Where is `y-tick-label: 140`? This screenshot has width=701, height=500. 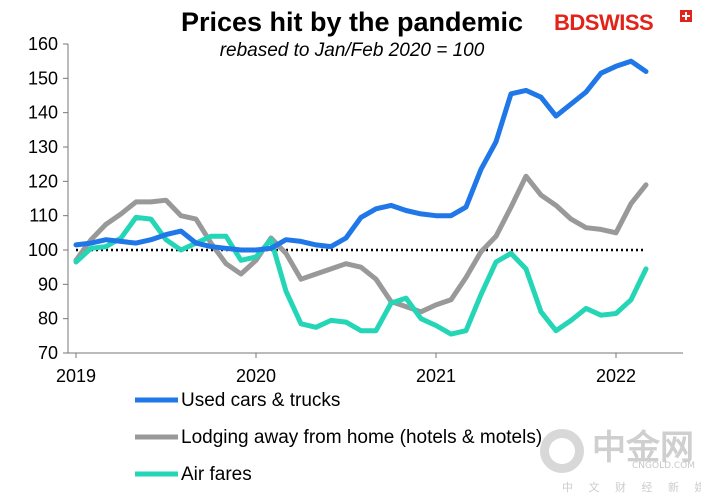 y-tick-label: 140 is located at coordinates (43, 113).